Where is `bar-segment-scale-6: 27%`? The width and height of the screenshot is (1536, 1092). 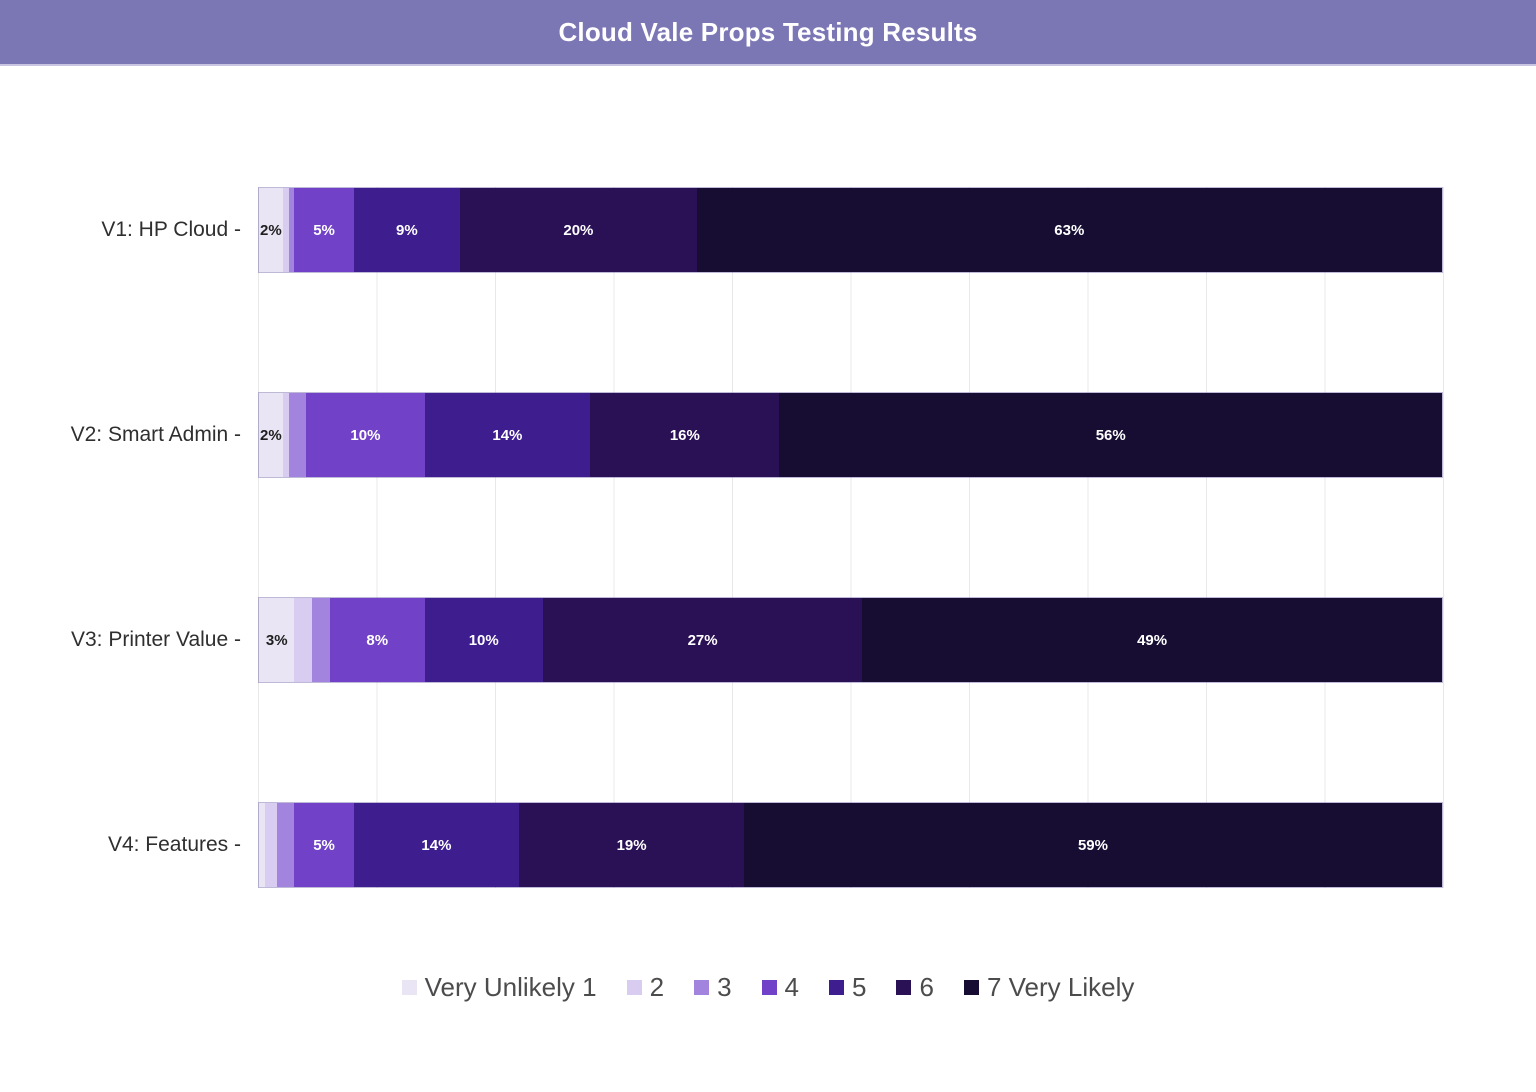
bar-segment-scale-6: 27% is located at coordinates (702, 640).